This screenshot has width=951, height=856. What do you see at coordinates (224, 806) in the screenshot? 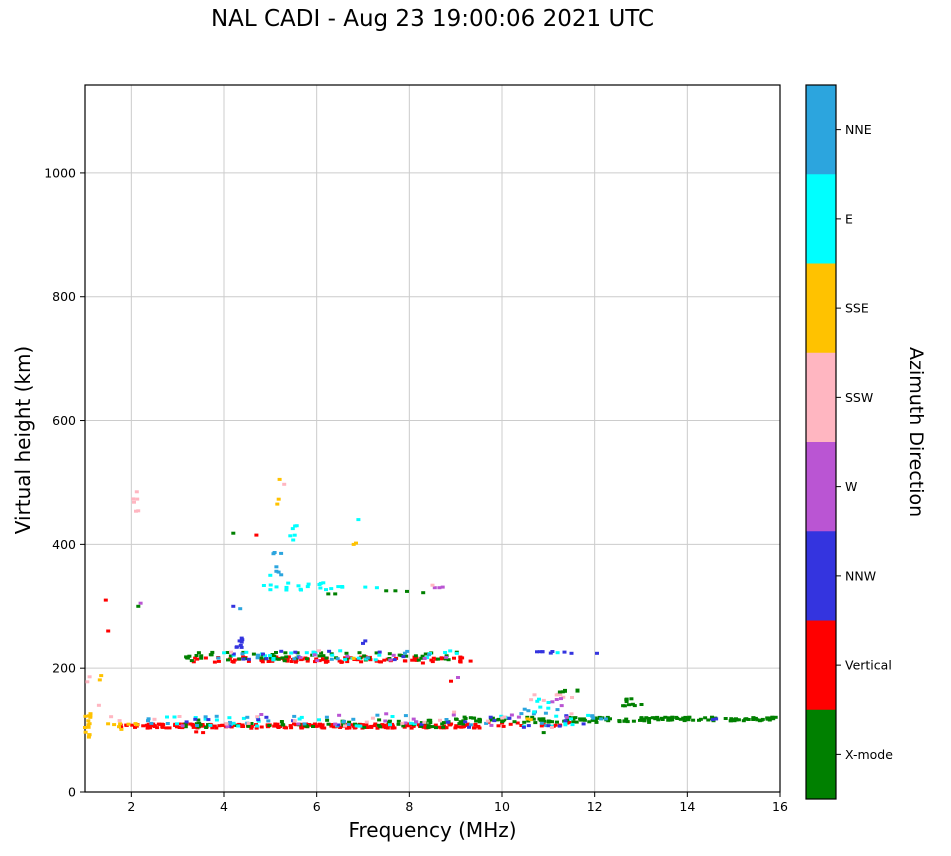
I see `x-tick-label: 4` at bounding box center [224, 806].